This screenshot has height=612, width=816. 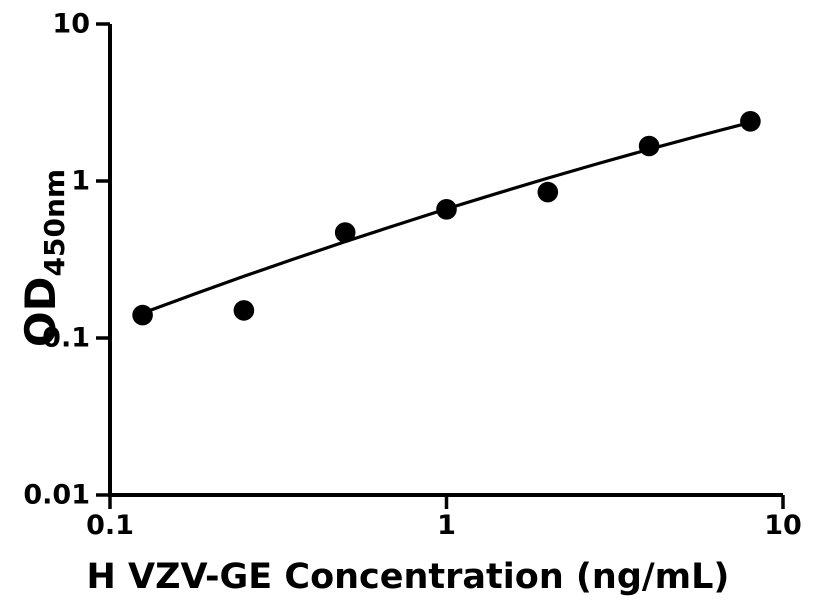 I want to click on x-axis-title: H VZV-GE Concentration (ng/mL), so click(x=408, y=577).